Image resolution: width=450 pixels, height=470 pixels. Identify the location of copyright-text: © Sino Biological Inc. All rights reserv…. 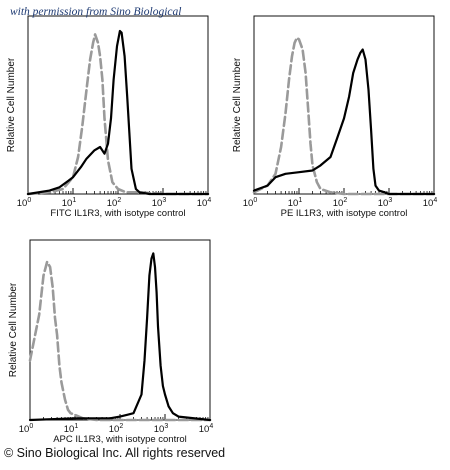
(115, 453).